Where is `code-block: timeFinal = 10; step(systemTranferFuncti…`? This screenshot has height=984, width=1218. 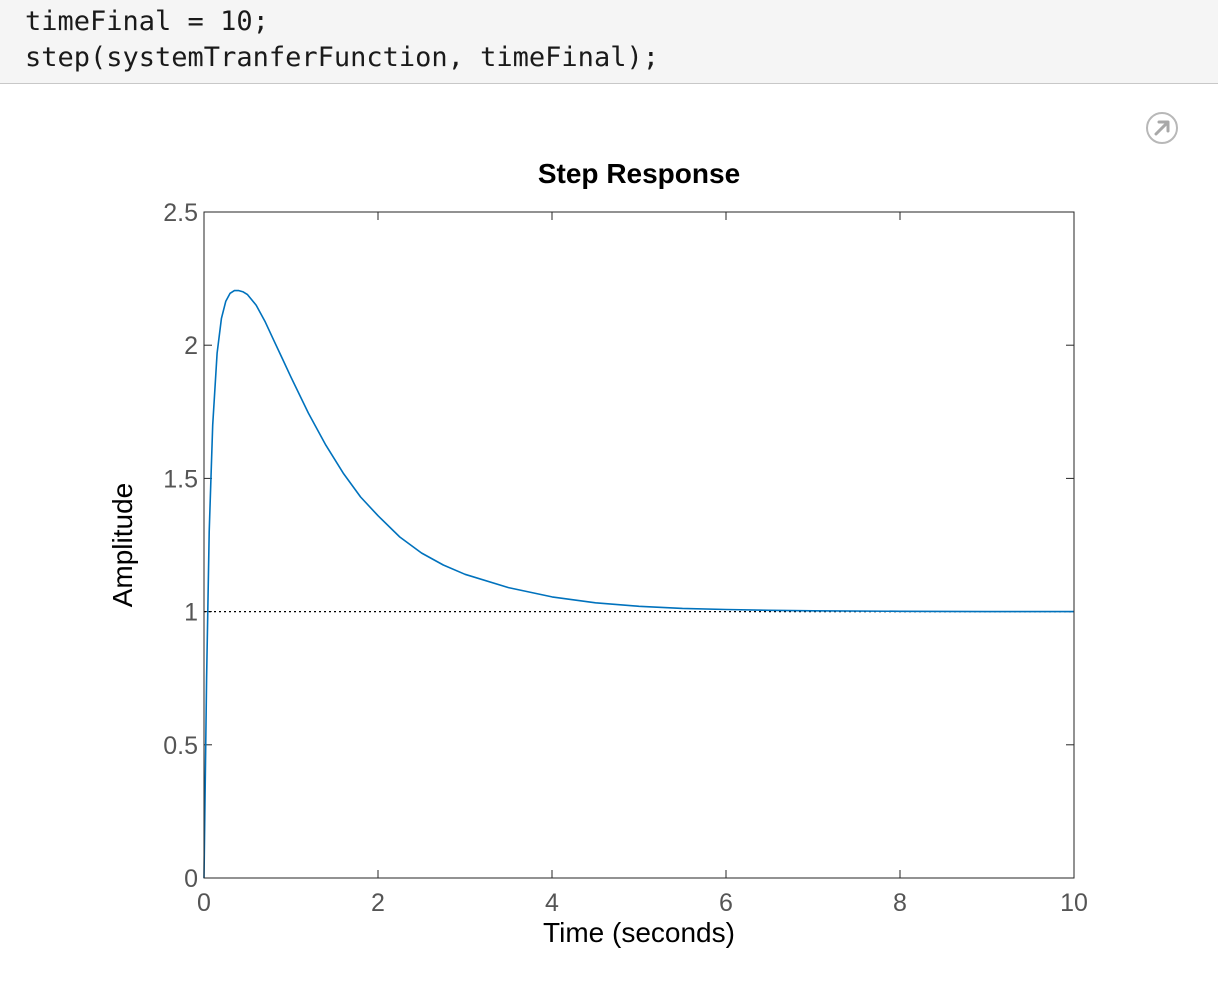 code-block: timeFinal = 10; step(systemTranferFuncti… is located at coordinates (609, 42).